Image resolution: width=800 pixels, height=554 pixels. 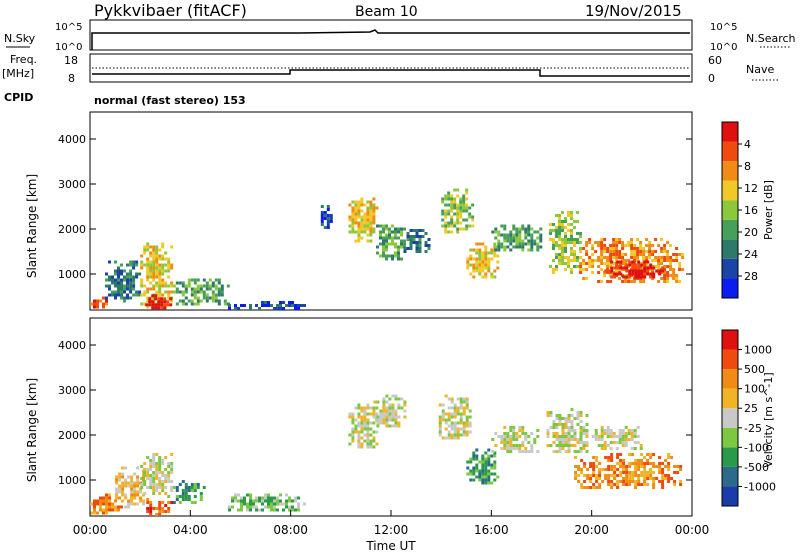 What do you see at coordinates (756, 447) in the screenshot?
I see `velocity-colorbar-tick-label: -100` at bounding box center [756, 447].